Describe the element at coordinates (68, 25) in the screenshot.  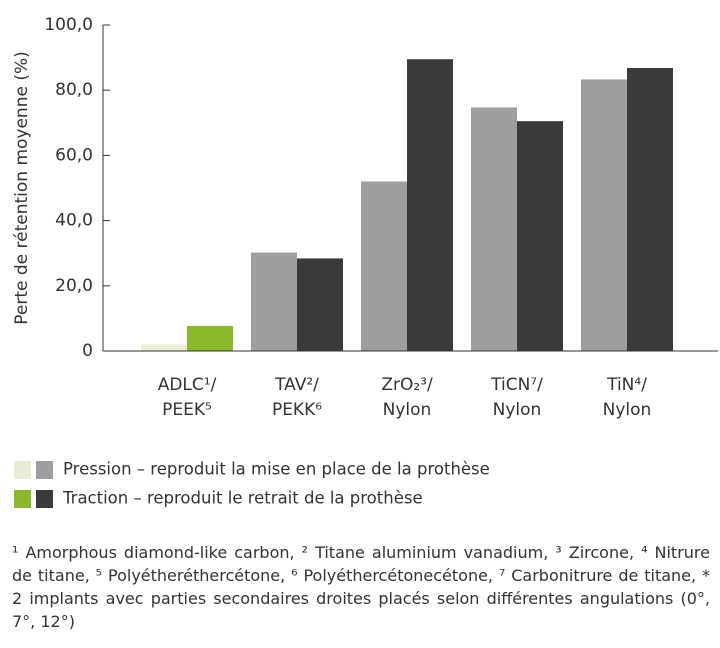
I see `y-tick-label: 100,0` at that location.